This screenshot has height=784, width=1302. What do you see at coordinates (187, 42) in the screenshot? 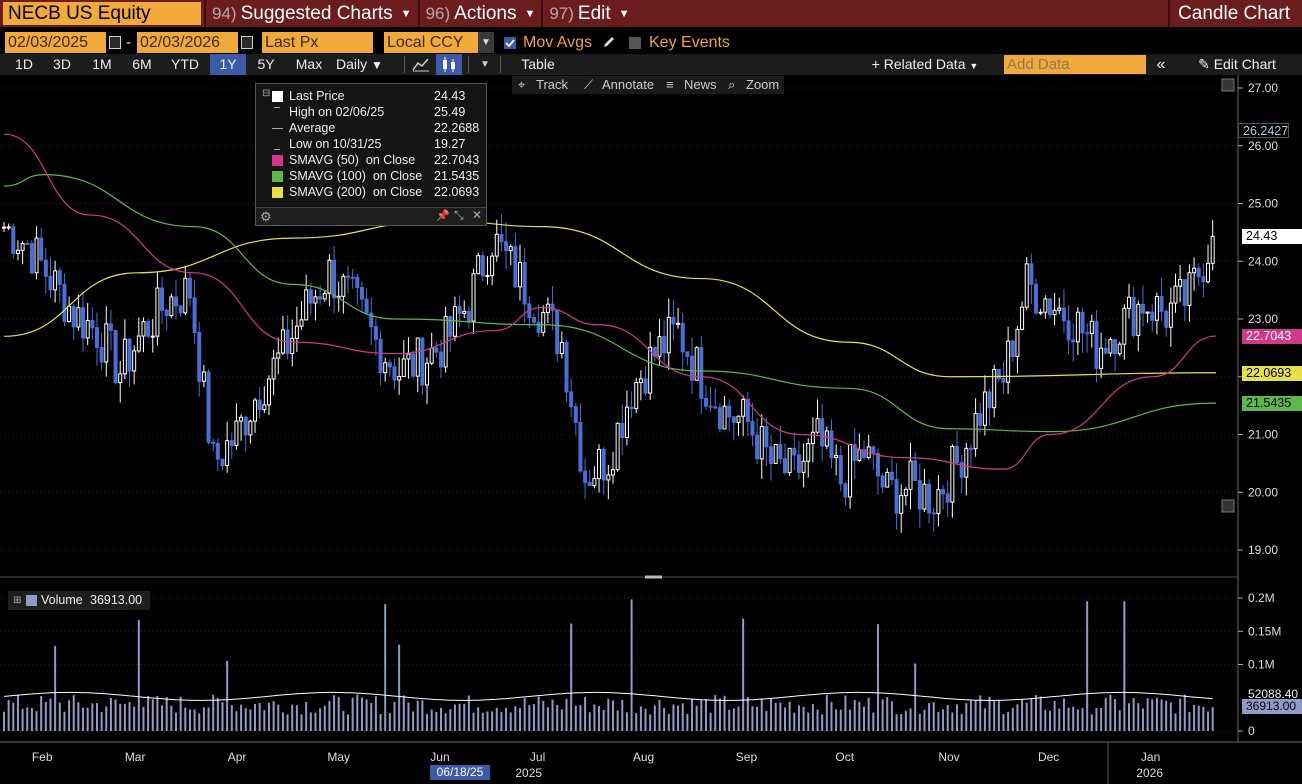
I see `end-date-field: 02/03/2026` at bounding box center [187, 42].